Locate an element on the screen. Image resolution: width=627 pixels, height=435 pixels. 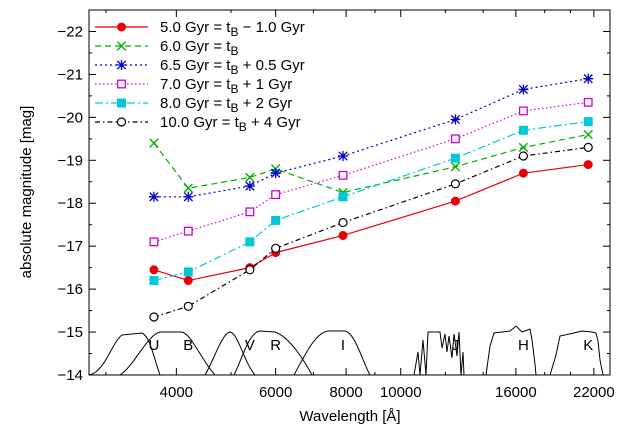
band-label-k: K is located at coordinates (588, 345).